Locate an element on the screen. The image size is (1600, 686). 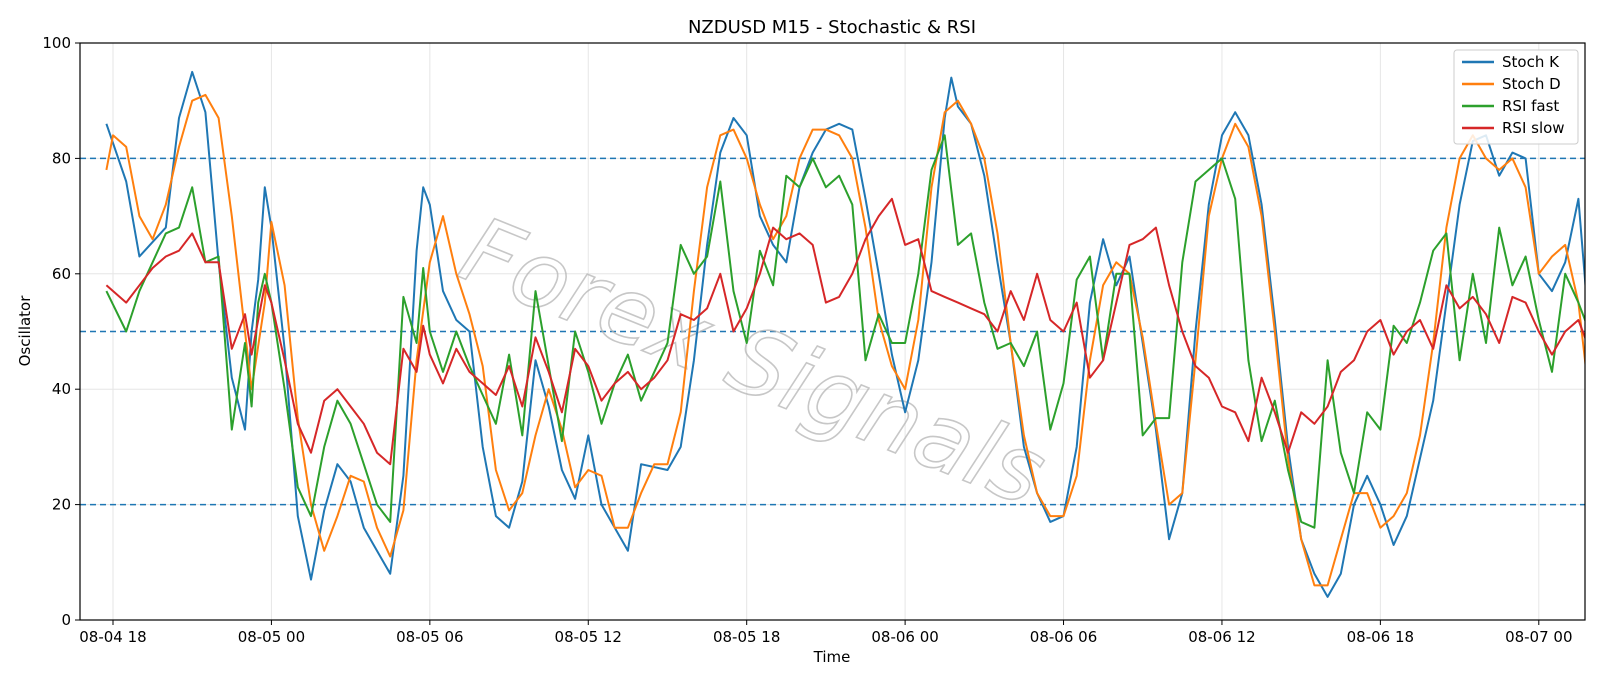
x-tick-label: 08-05 00 is located at coordinates (271, 637).